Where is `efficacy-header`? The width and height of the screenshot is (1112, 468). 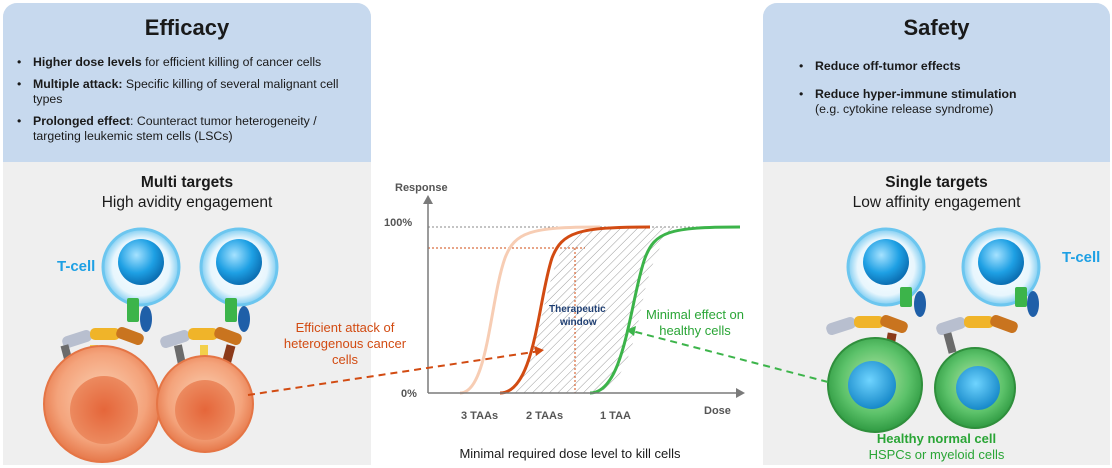
efficacy-header is located at coordinates (187, 82).